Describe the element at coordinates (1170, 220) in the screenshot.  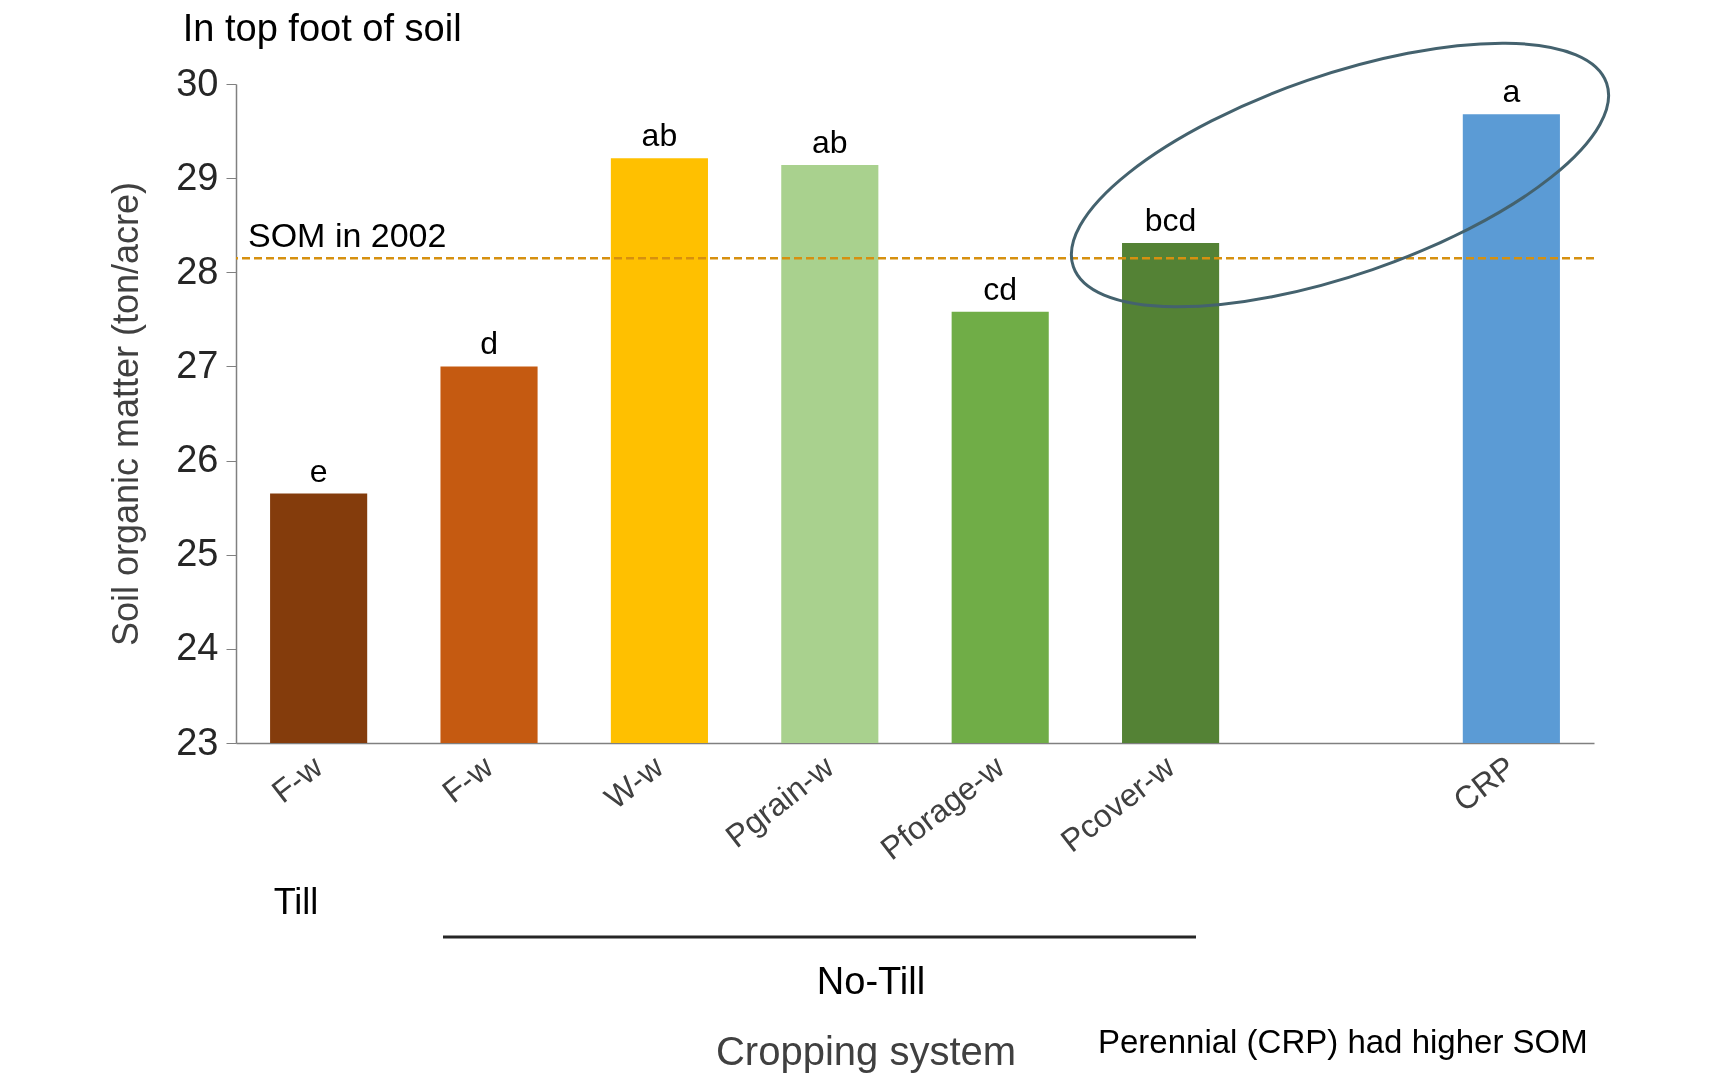
I see `data-label: bcd` at that location.